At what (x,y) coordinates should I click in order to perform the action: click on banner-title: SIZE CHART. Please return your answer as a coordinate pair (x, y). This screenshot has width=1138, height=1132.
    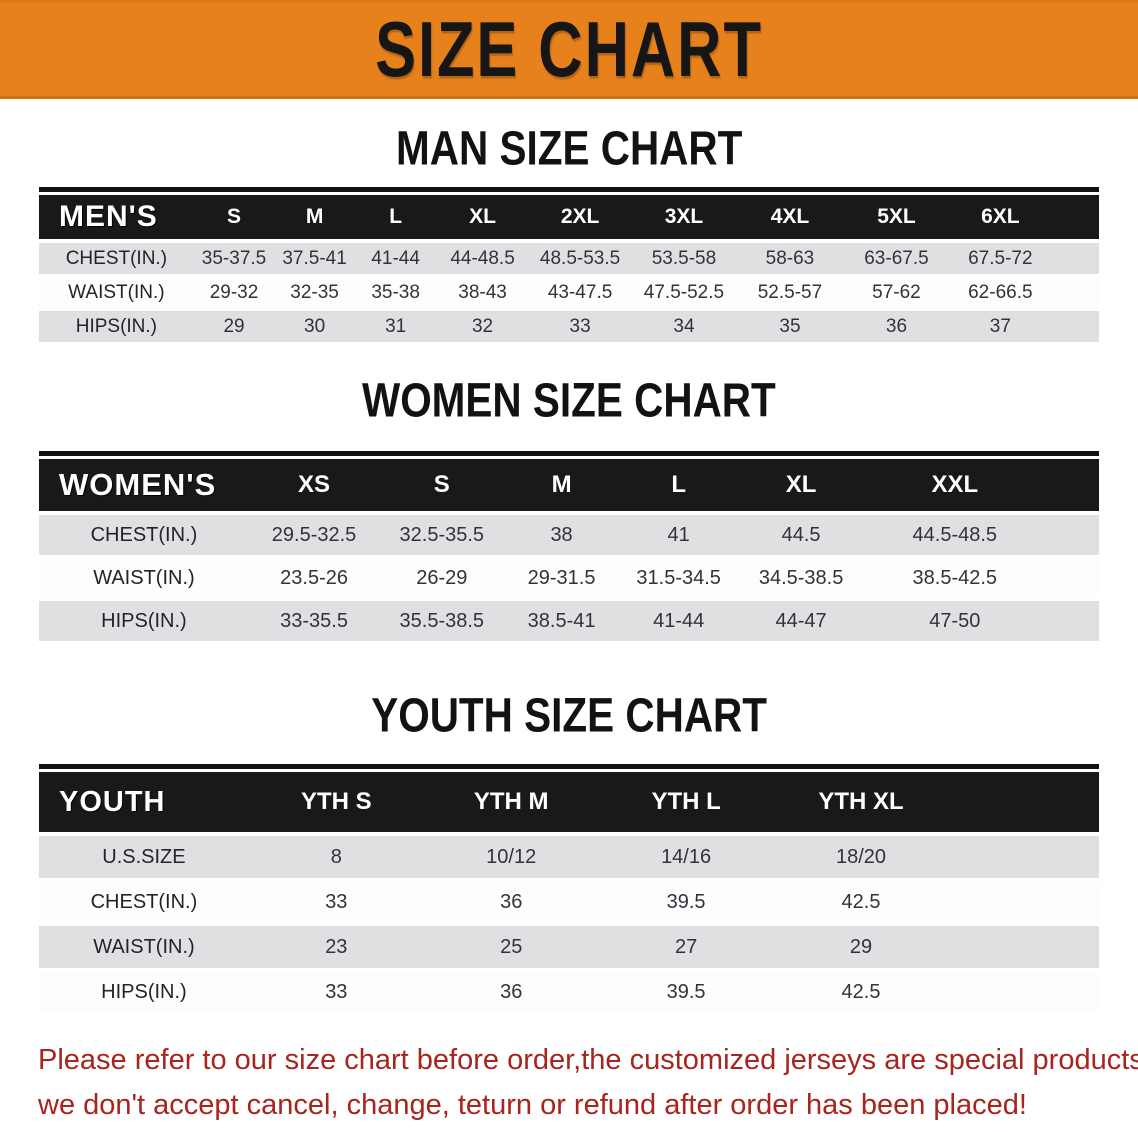
    Looking at the image, I should click on (569, 49).